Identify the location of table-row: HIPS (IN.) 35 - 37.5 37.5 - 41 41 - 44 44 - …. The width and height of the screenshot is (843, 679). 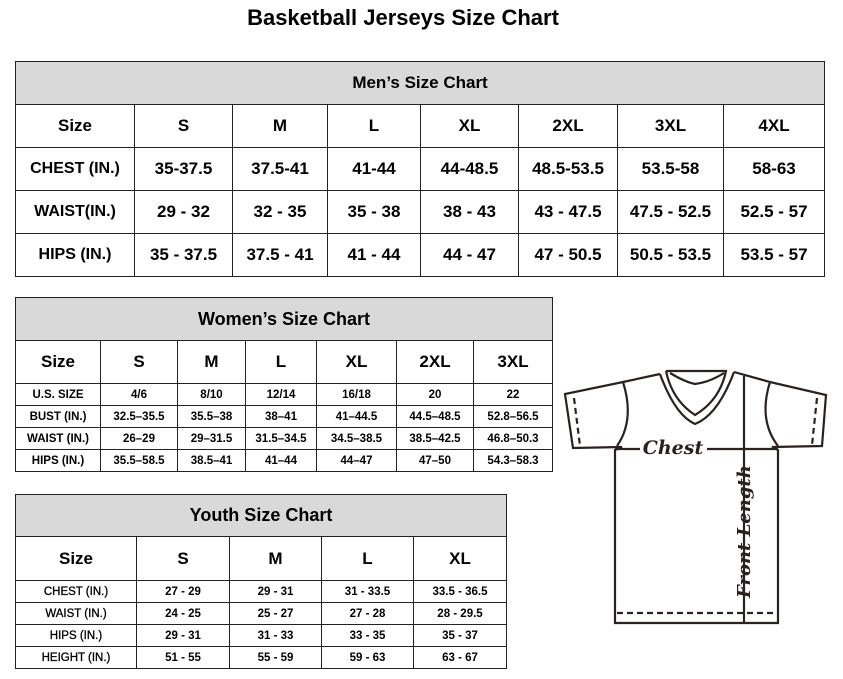
(420, 255).